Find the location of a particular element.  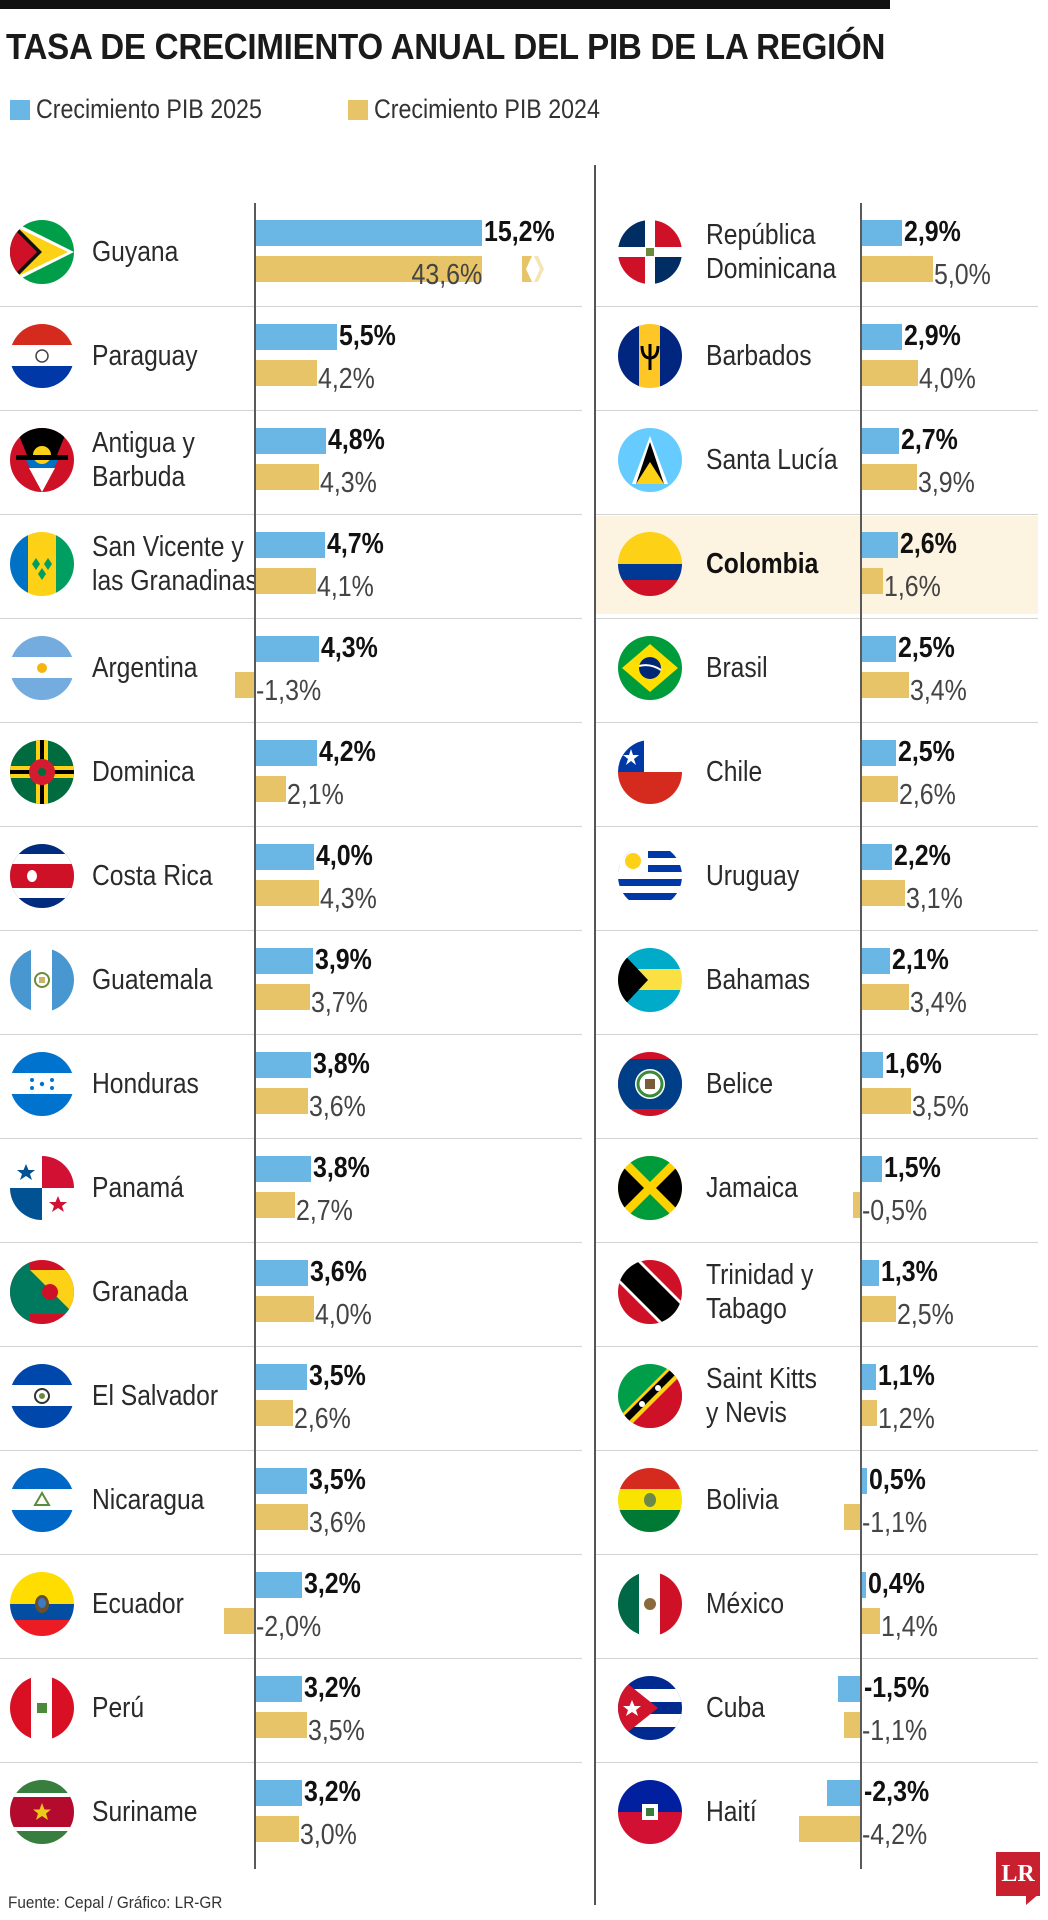

nicaragua-flag-icon is located at coordinates (42, 1500).